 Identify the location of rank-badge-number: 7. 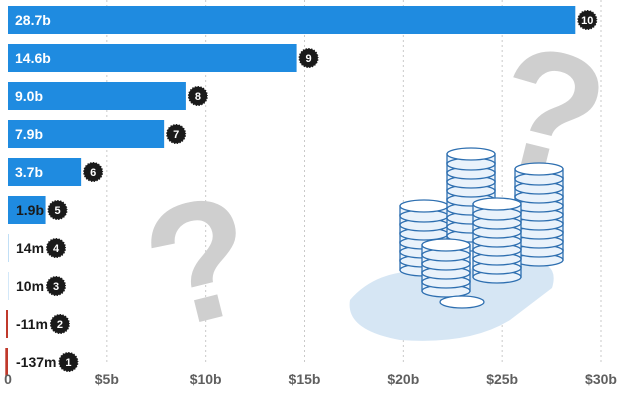
(176, 135).